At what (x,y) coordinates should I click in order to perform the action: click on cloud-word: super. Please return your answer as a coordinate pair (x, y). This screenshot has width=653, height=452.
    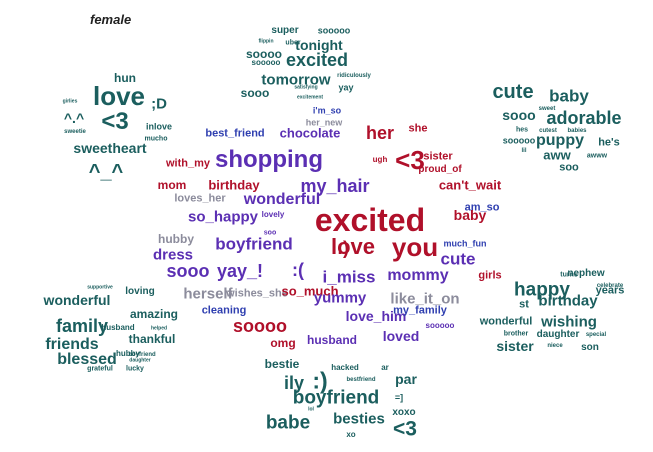
    Looking at the image, I should click on (285, 30).